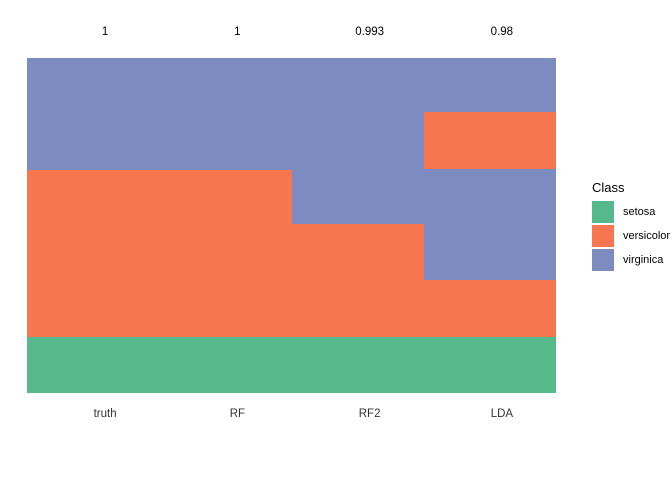 The height and width of the screenshot is (480, 672). What do you see at coordinates (303, 32) in the screenshot?
I see `column-scores-row: 1 1 0.993 0.98` at bounding box center [303, 32].